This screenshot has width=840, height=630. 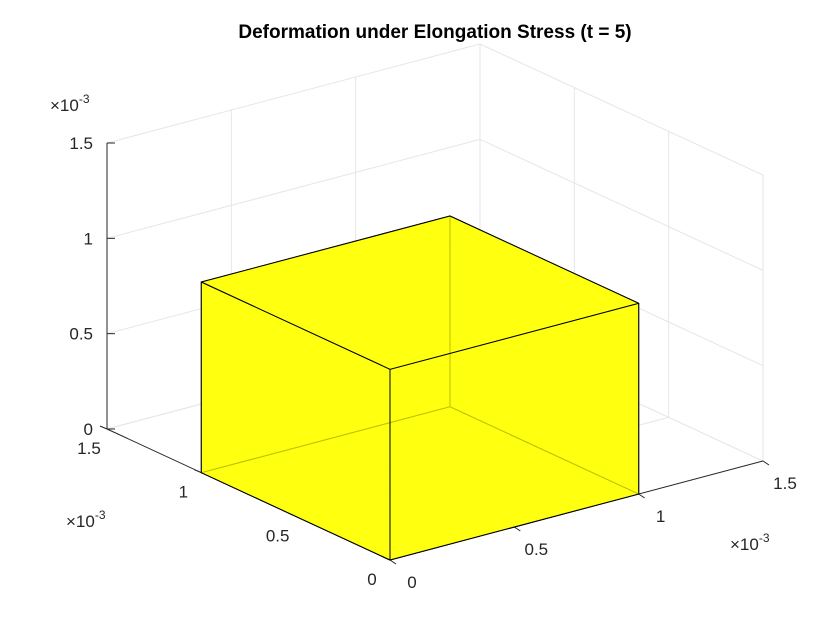 I want to click on z-tick-label-0: 0, so click(x=88, y=429).